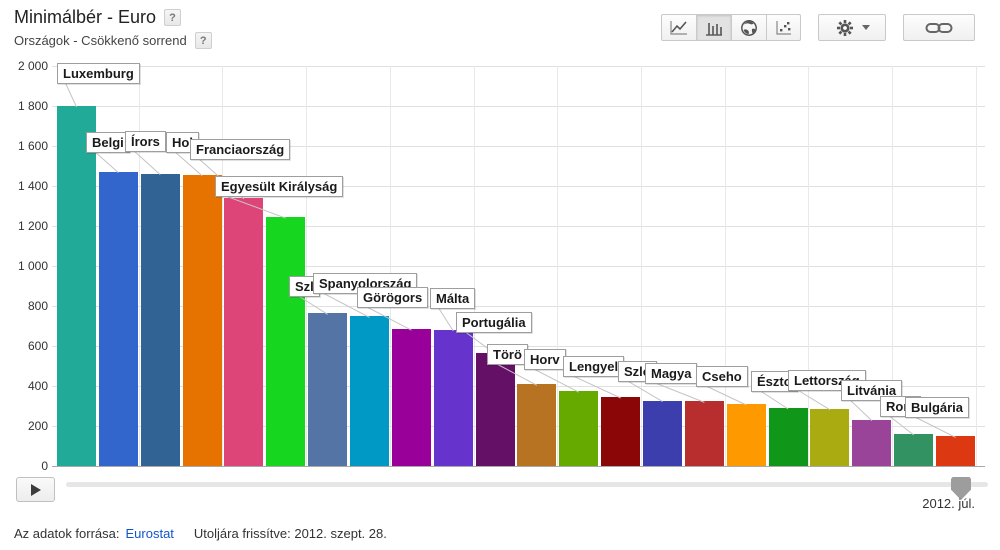  I want to click on gear-icon, so click(844, 27).